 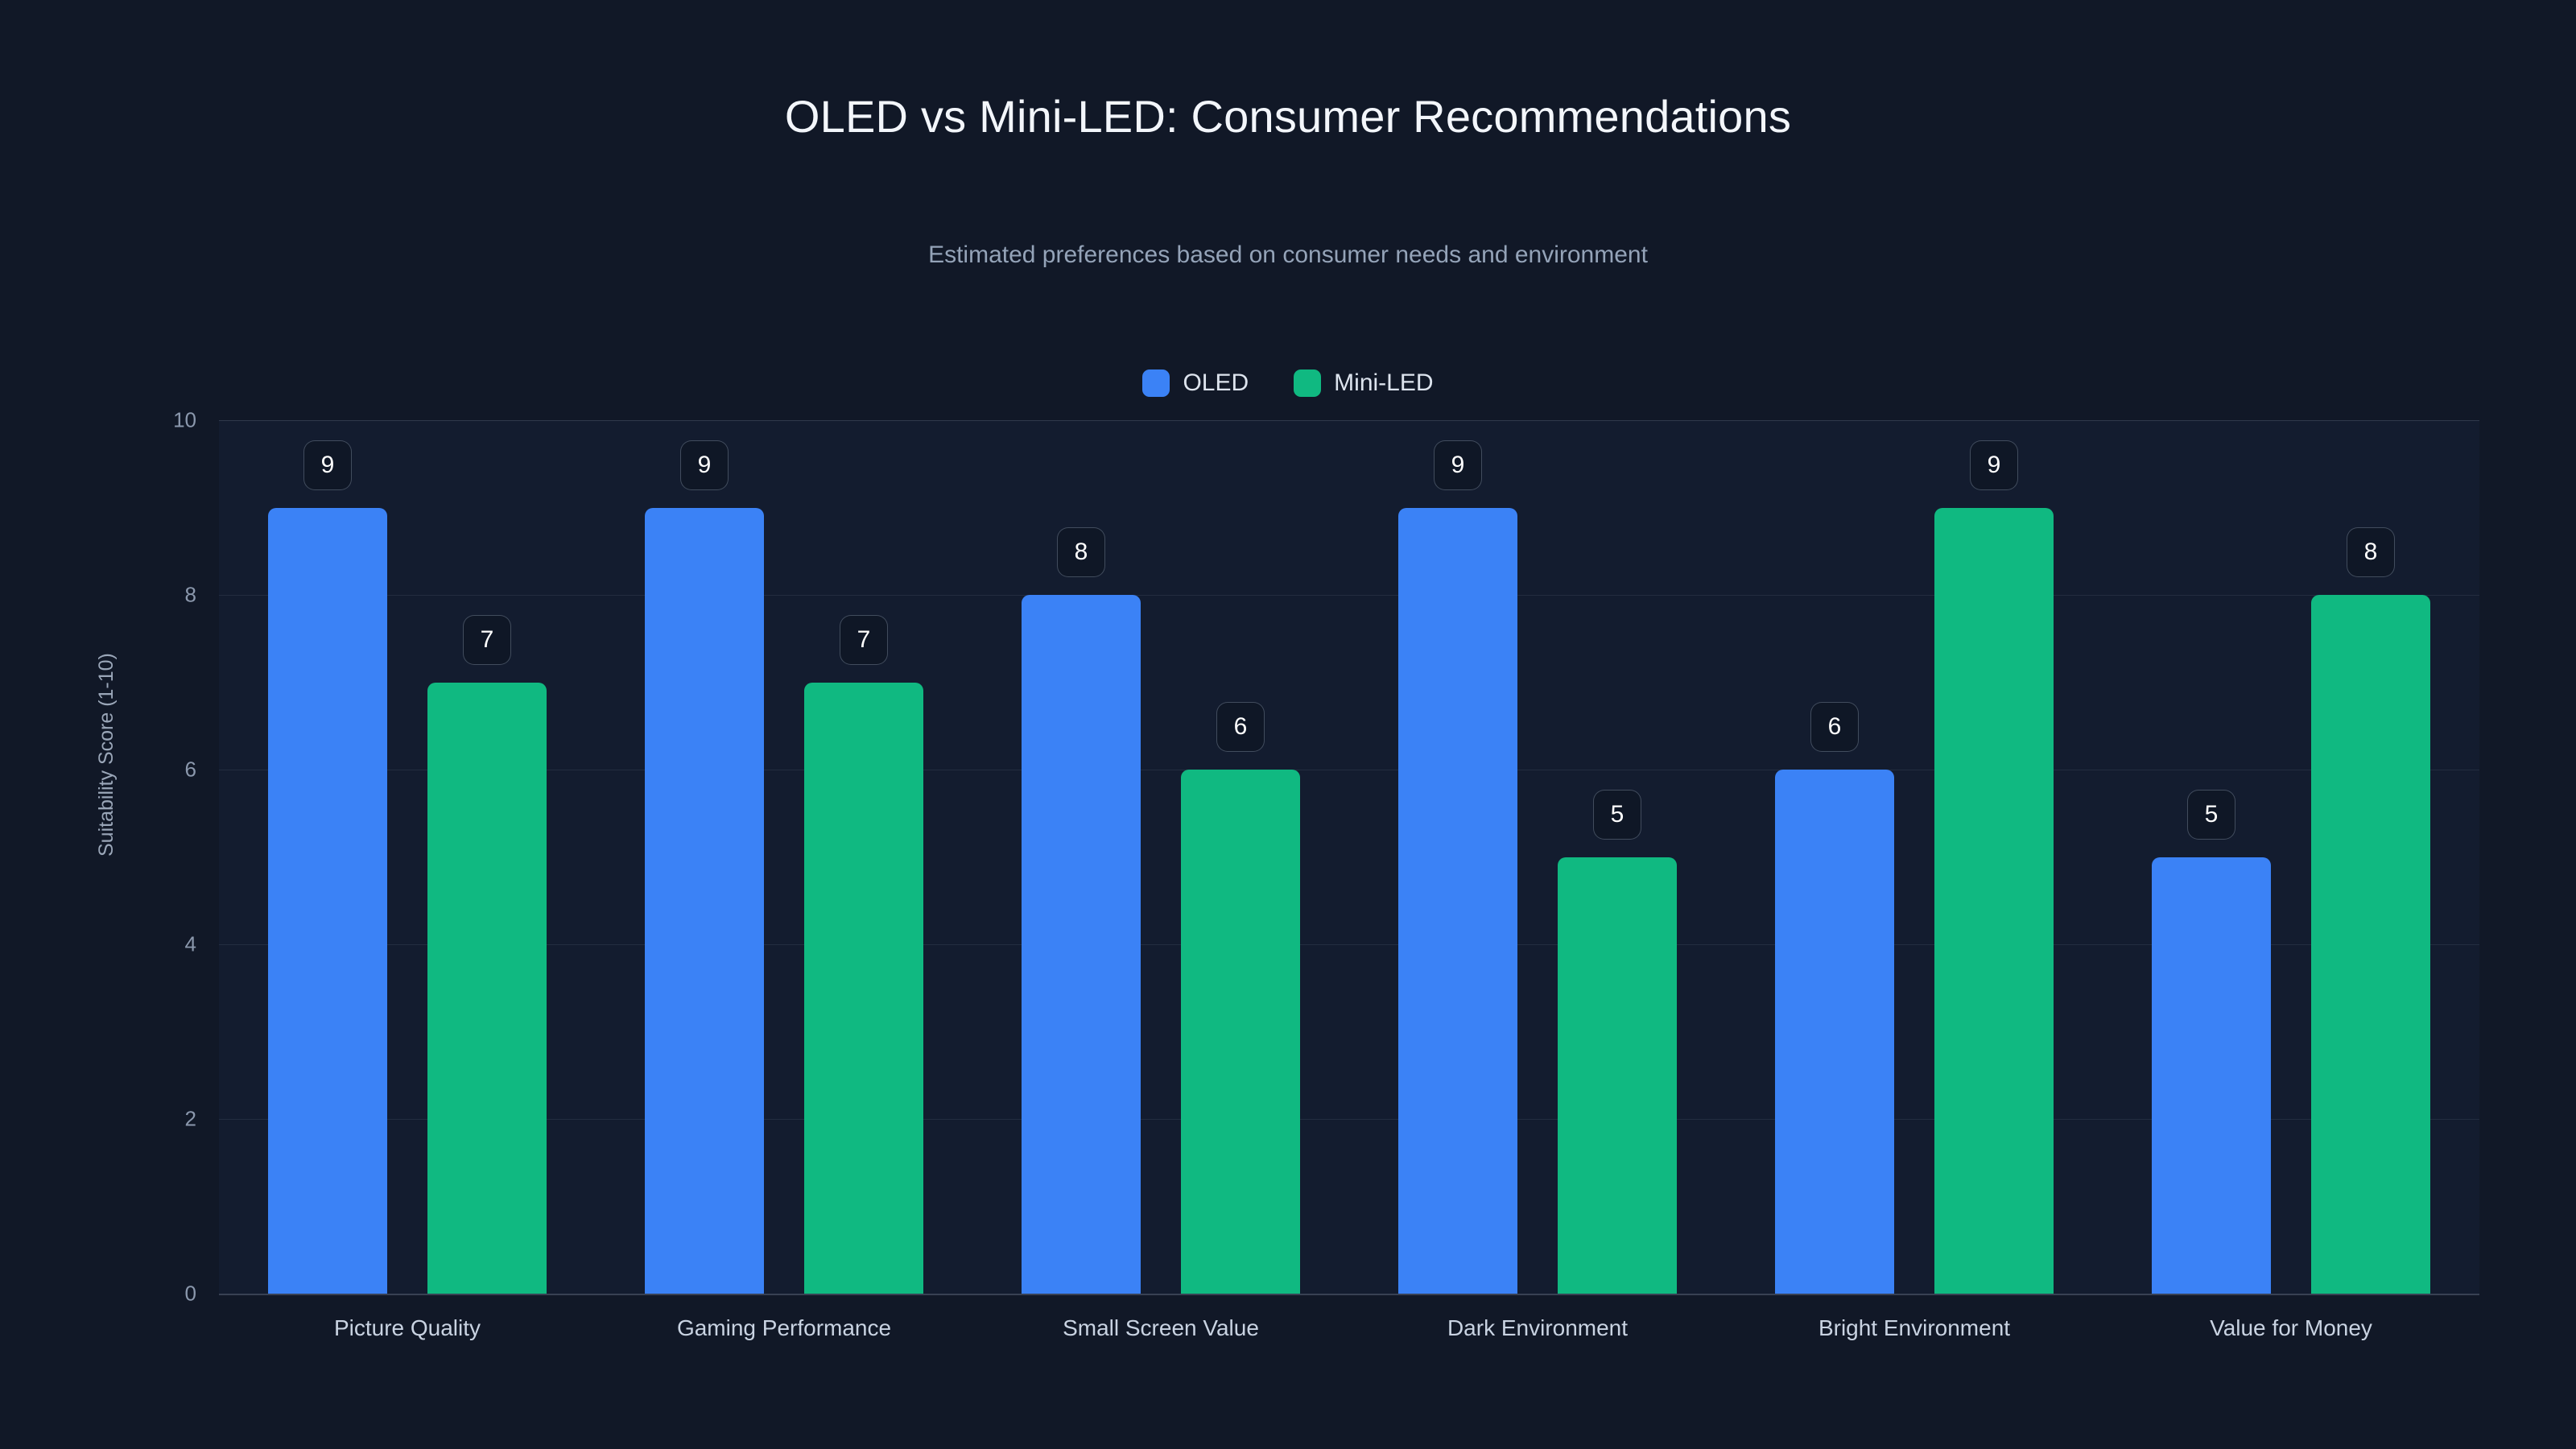 What do you see at coordinates (863, 988) in the screenshot?
I see `bar-mini-led-gaming-performance` at bounding box center [863, 988].